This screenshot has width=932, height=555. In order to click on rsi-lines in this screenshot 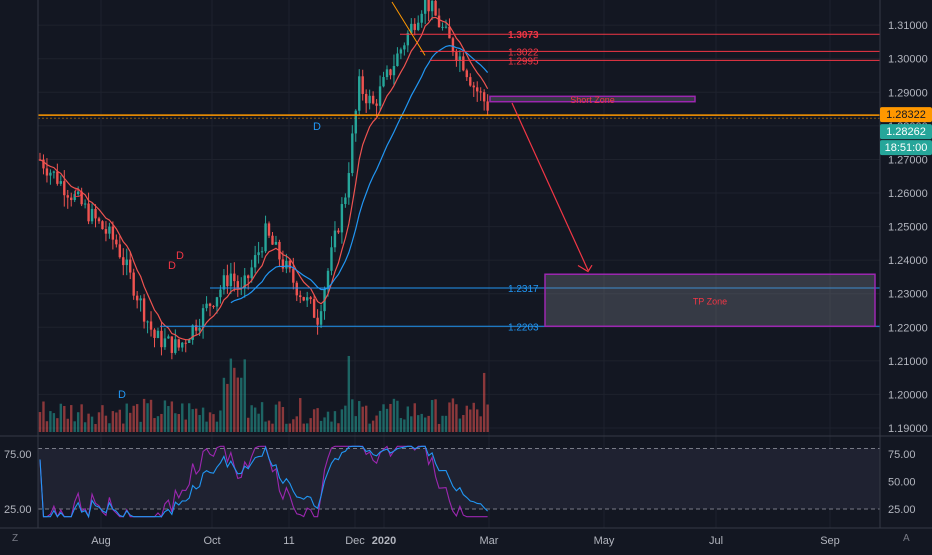, I will do `click(264, 482)`.